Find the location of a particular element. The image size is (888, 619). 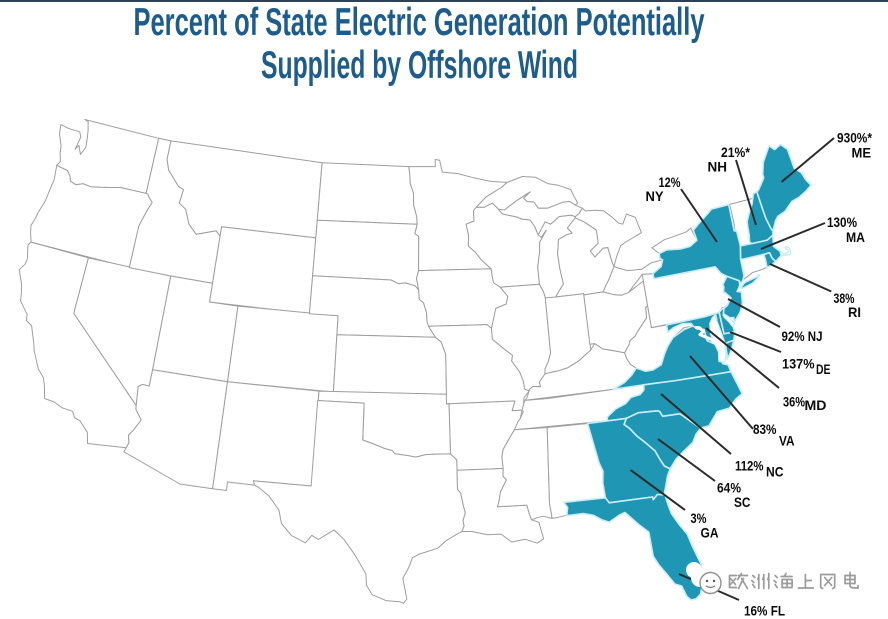

svg-text: 83% is located at coordinates (765, 429).